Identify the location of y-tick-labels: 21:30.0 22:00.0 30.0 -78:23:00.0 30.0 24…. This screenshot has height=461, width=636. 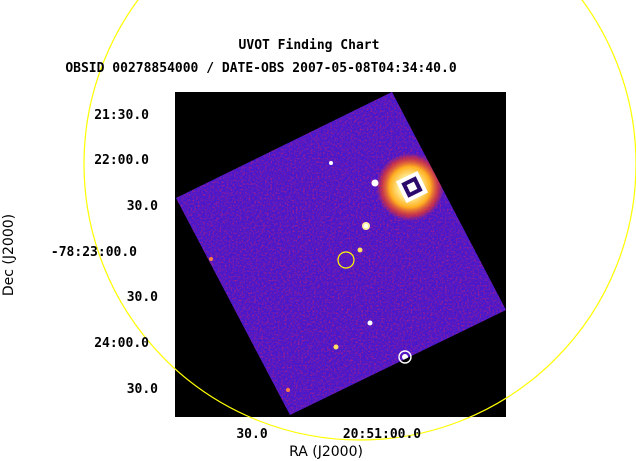
(104, 252).